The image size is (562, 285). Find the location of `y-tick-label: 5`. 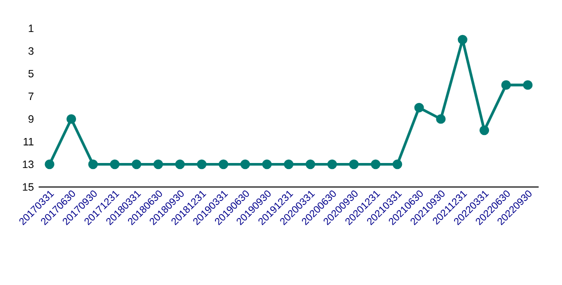

y-tick-label: 5 is located at coordinates (31, 74).